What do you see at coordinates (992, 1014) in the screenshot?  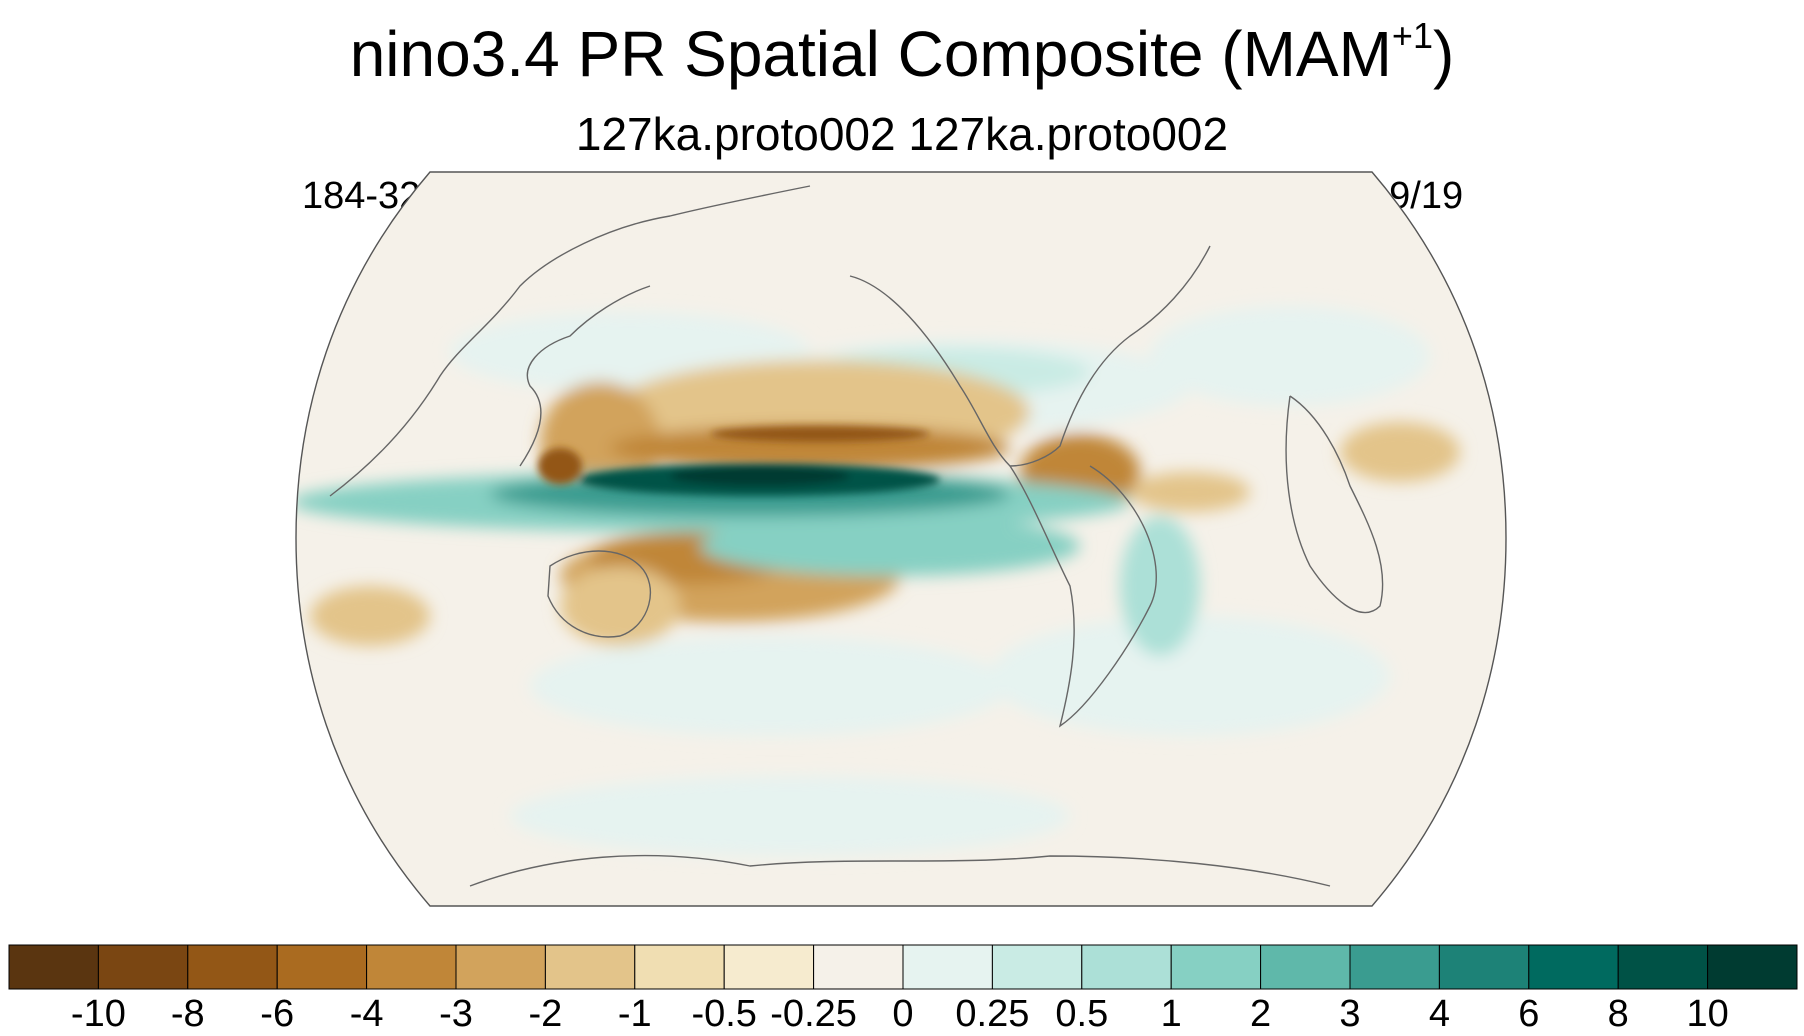 I see `colorbar-tick-label: 0.25` at bounding box center [992, 1014].